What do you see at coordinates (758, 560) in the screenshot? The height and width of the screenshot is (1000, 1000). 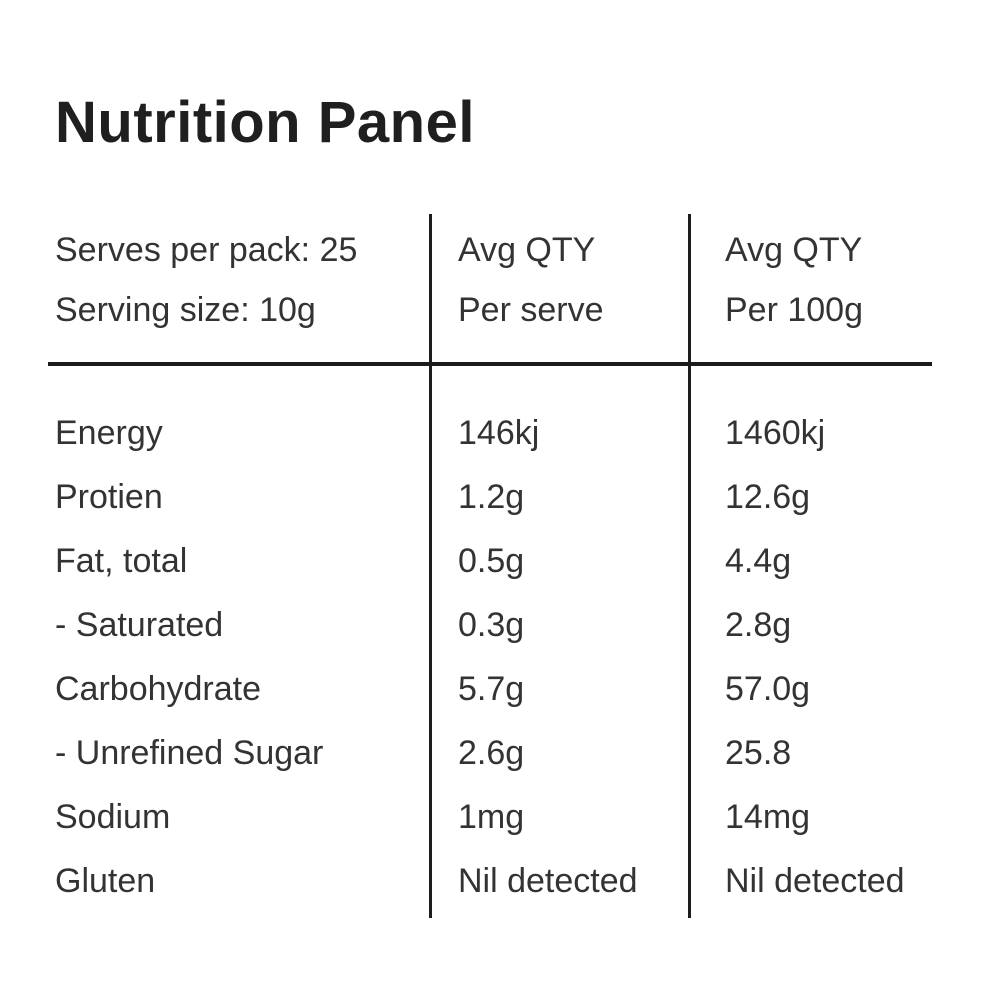 I see `row-per-100g-value: 4.4g` at bounding box center [758, 560].